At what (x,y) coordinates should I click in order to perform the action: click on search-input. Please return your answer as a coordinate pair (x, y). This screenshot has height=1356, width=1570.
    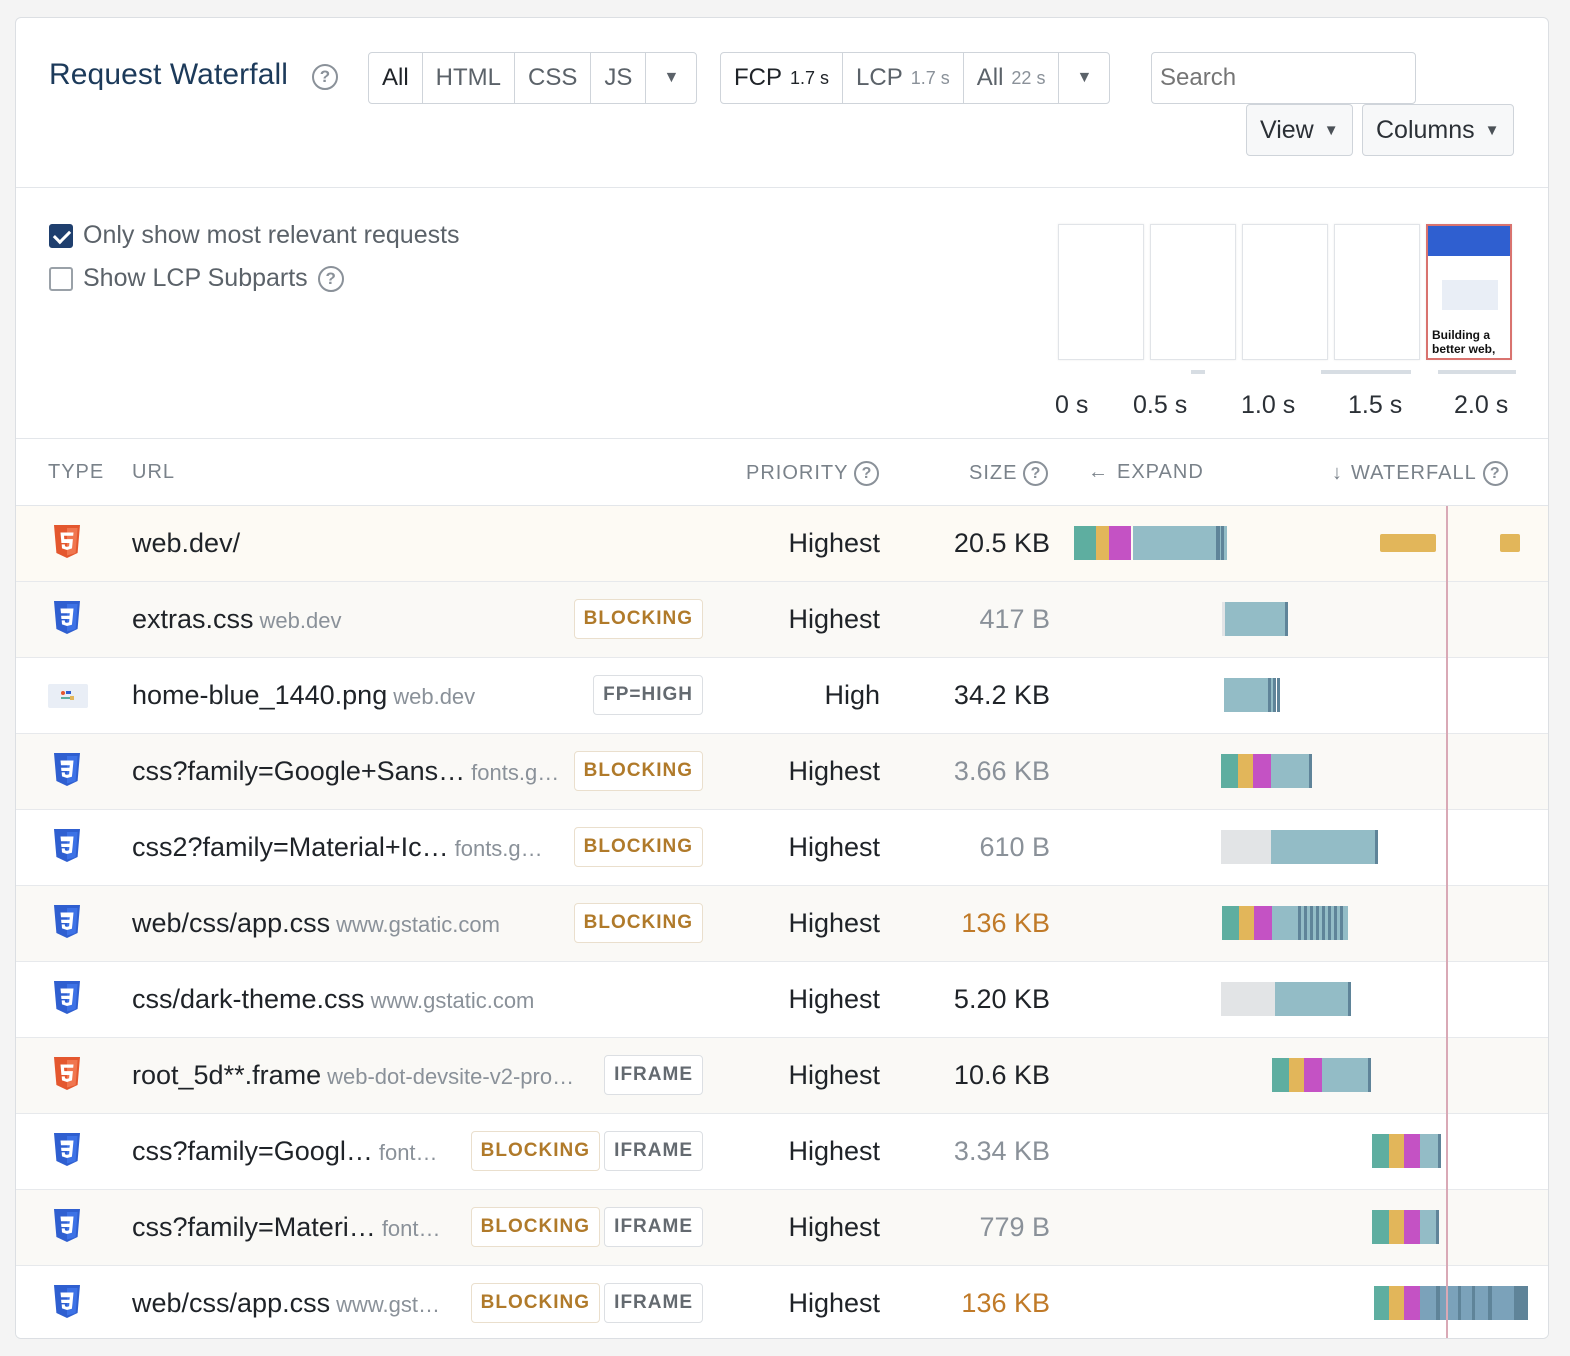
    Looking at the image, I should click on (1283, 78).